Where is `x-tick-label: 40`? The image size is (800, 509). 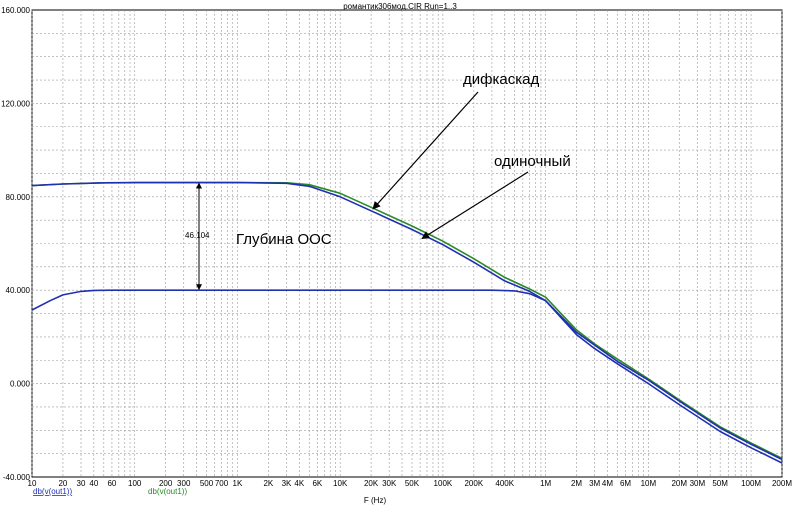 x-tick-label: 40 is located at coordinates (93, 483).